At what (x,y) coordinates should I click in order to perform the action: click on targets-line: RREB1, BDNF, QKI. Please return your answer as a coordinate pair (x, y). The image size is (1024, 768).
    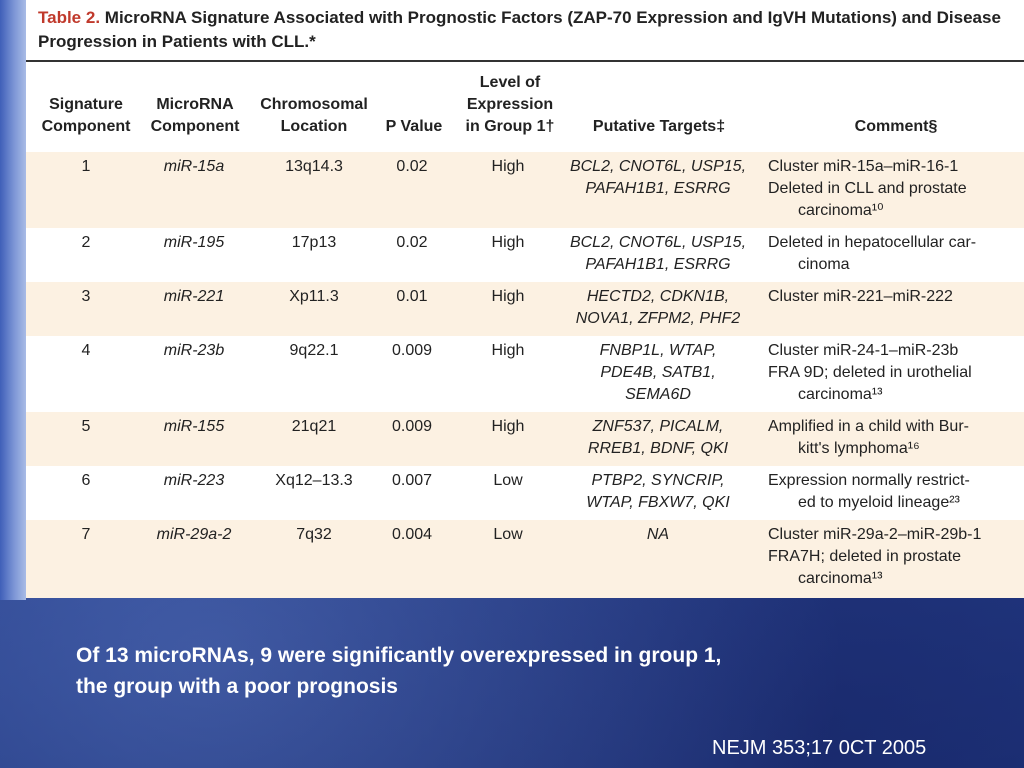
    Looking at the image, I should click on (658, 448).